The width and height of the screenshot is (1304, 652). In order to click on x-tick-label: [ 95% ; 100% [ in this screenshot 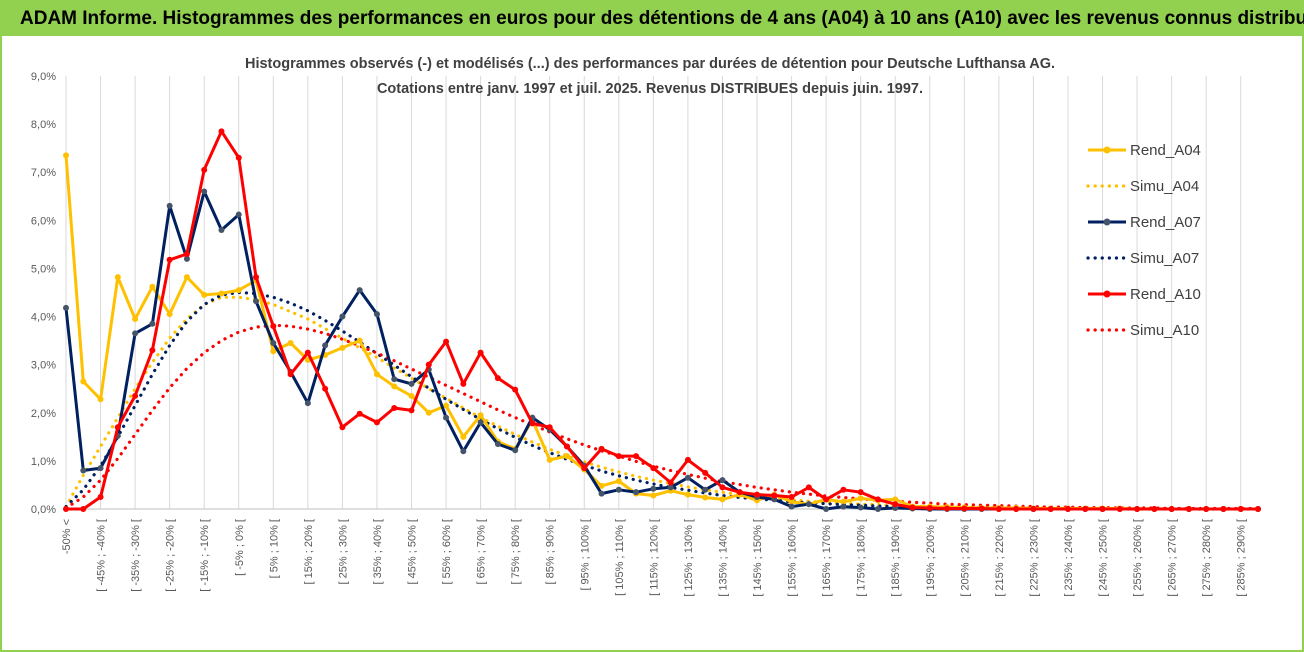, I will do `click(585, 555)`.